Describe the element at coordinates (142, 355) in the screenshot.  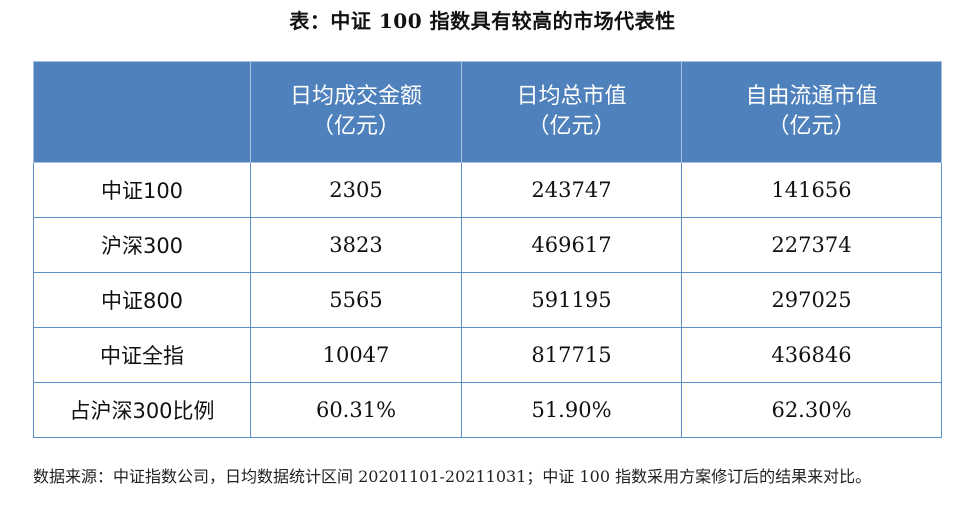
I see `row-label: 中证全指` at that location.